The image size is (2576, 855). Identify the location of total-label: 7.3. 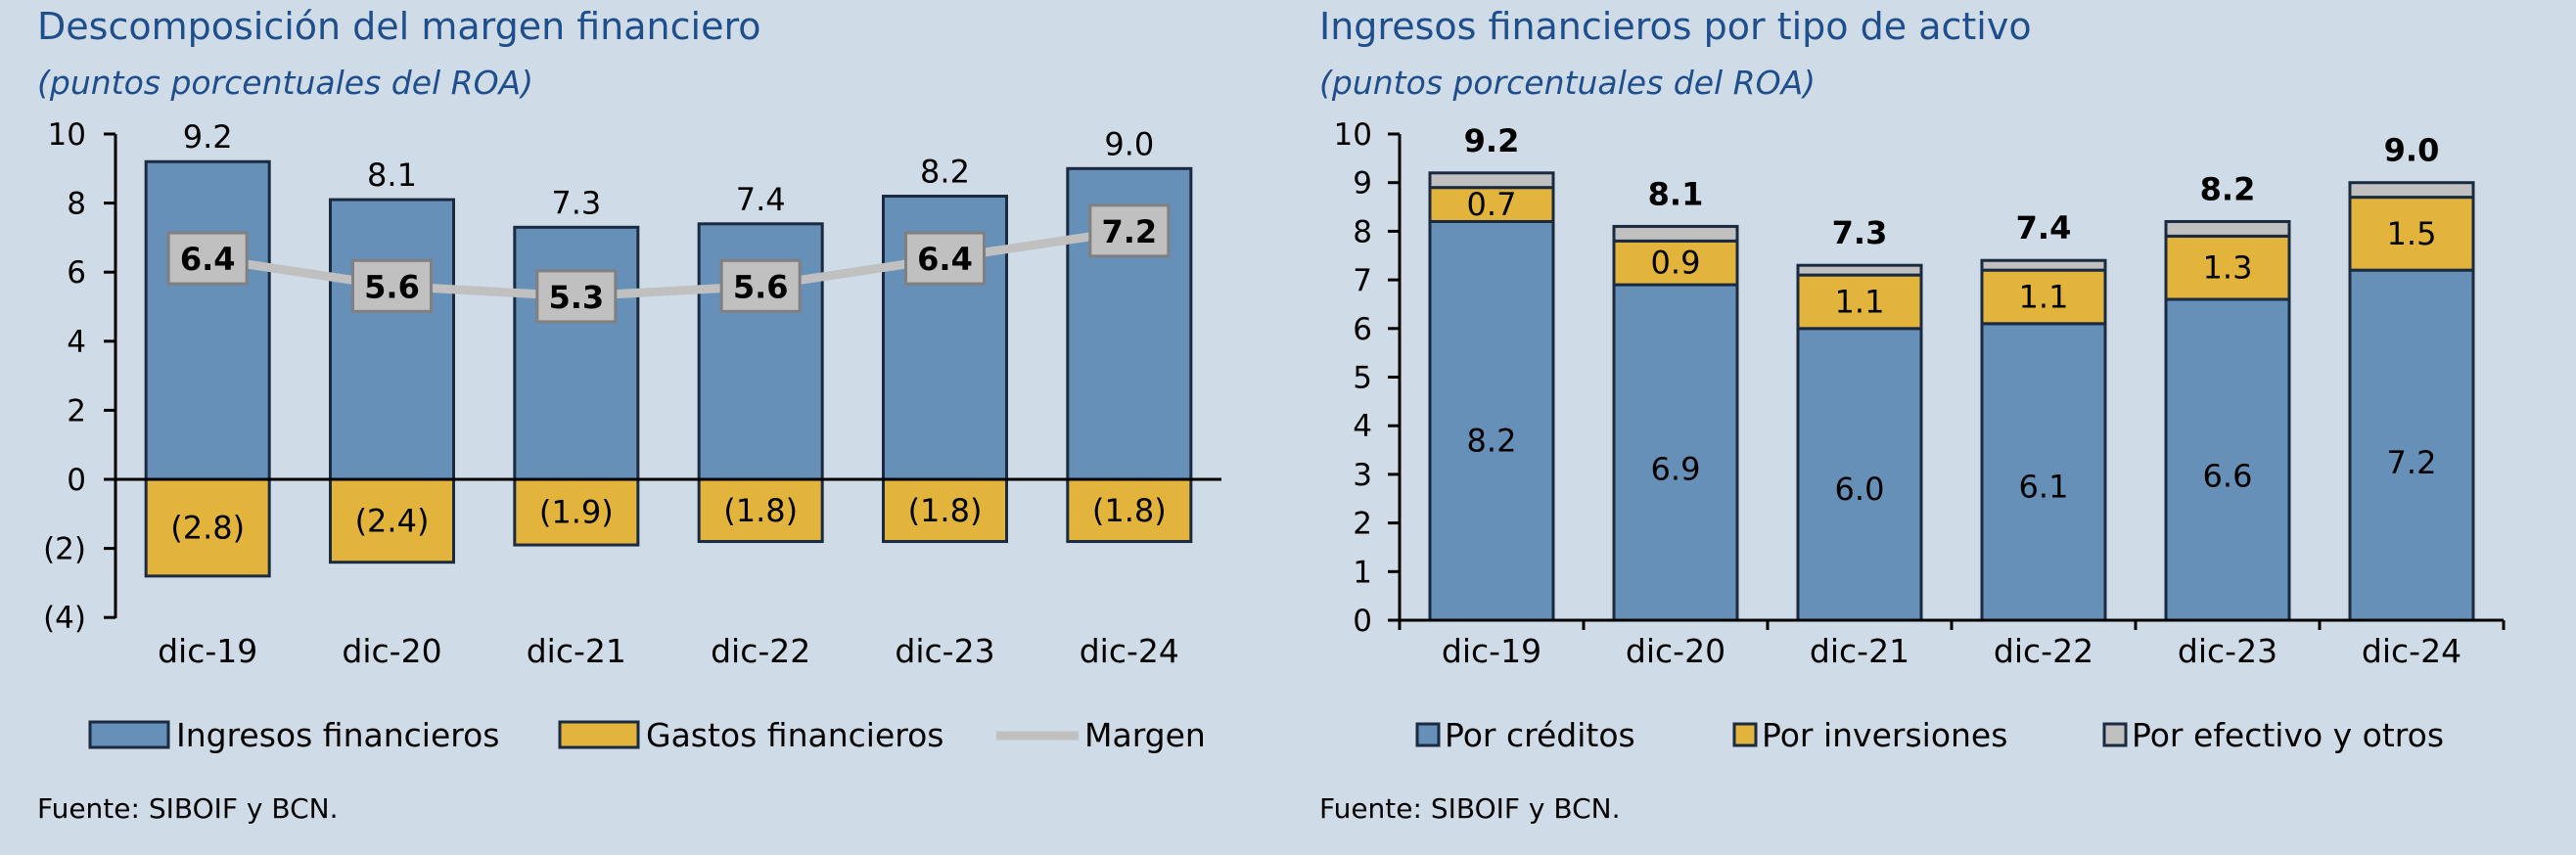
(1860, 232).